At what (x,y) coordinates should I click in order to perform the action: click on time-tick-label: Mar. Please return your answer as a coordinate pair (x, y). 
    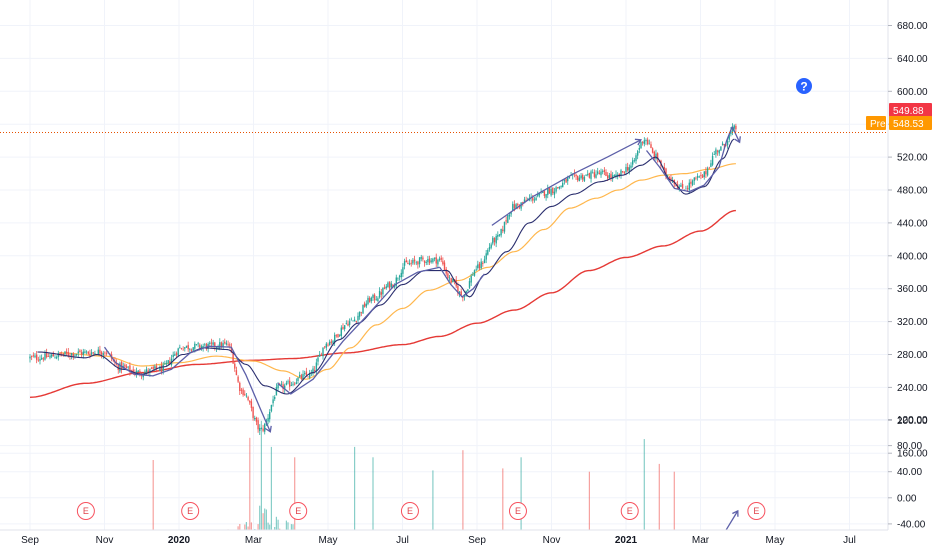
    Looking at the image, I should click on (254, 540).